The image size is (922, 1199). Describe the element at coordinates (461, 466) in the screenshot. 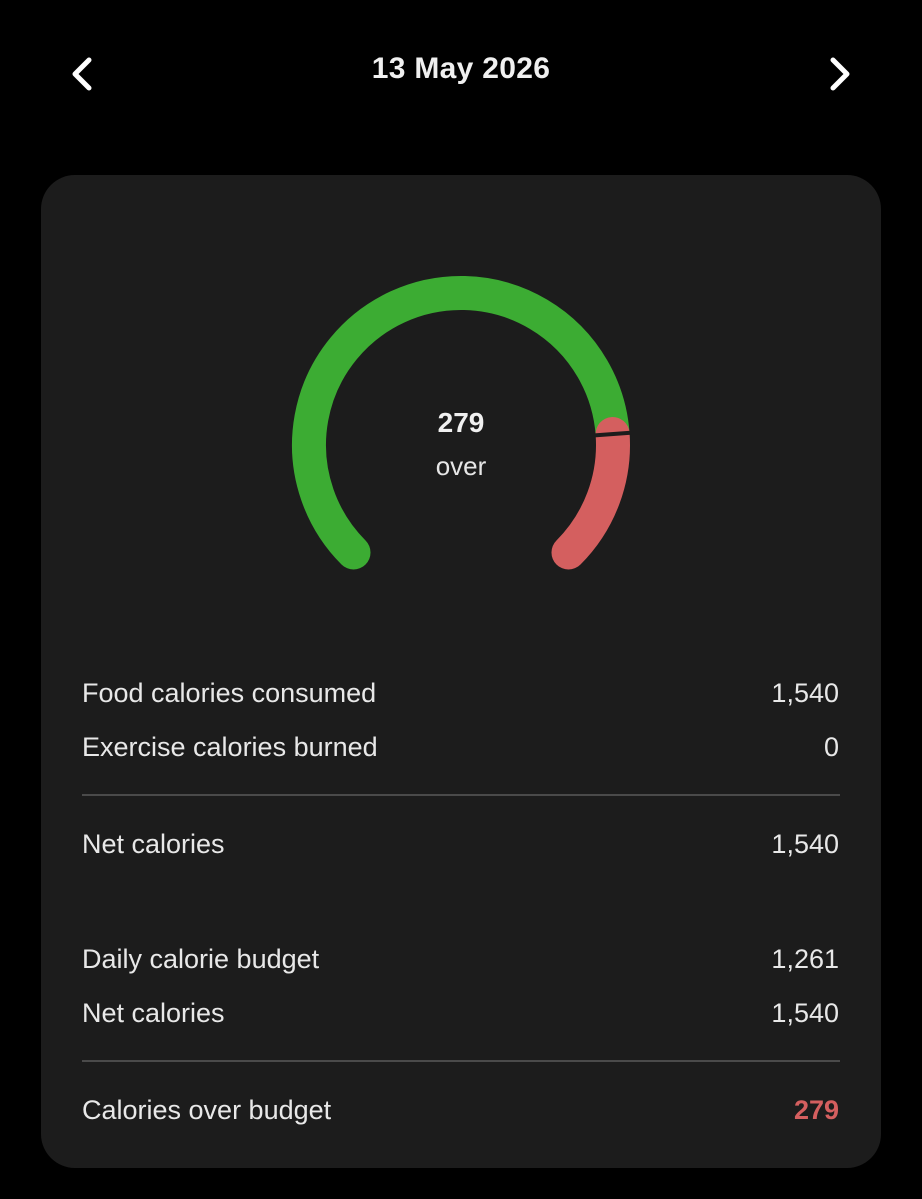

I see `gauge-label: over` at that location.